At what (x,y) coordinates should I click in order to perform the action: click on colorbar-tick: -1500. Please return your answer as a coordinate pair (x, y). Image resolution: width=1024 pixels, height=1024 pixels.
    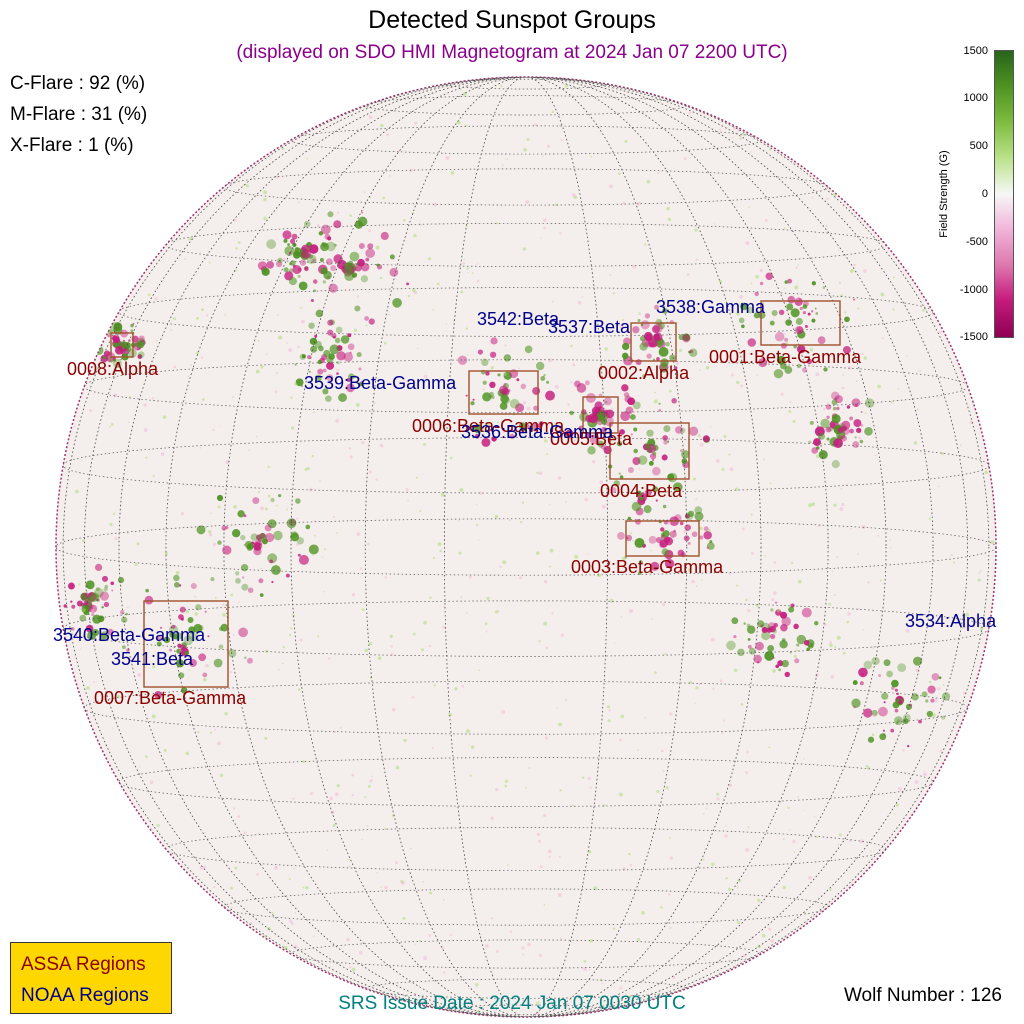
    Looking at the image, I should click on (973, 337).